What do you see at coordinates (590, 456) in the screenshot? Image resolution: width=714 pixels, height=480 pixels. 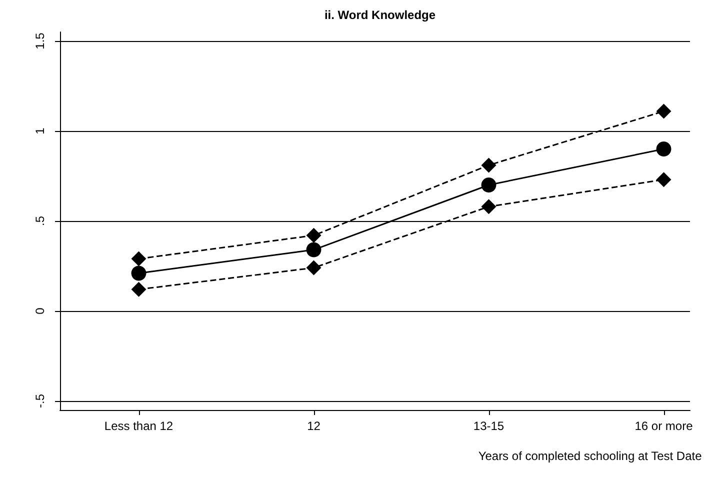 I see `x-axis-title: Years of completed schooling at Test Date` at bounding box center [590, 456].